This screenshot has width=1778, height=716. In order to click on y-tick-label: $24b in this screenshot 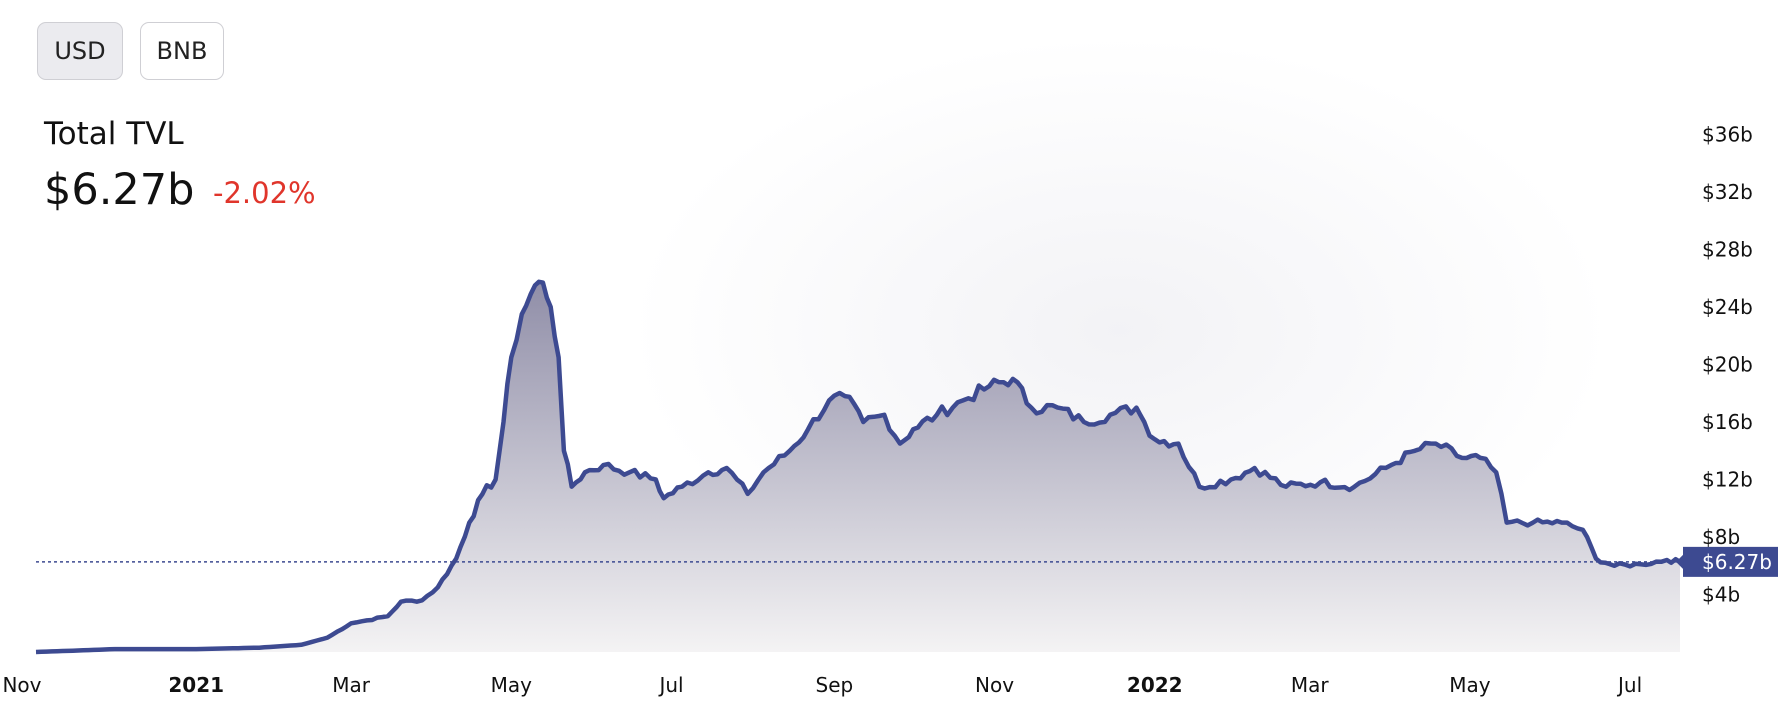, I will do `click(1727, 307)`.